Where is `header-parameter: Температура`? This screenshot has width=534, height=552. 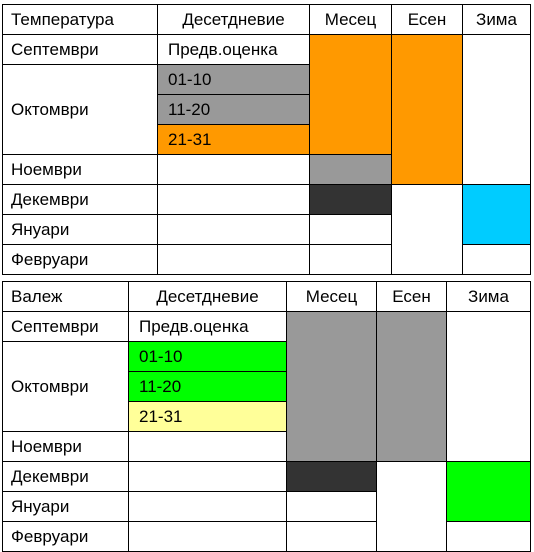 header-parameter: Температура is located at coordinates (80, 19).